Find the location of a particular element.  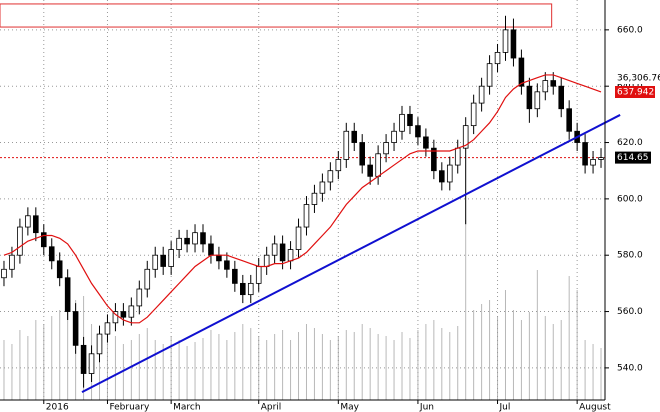

resistance-zone is located at coordinates (276, 15).